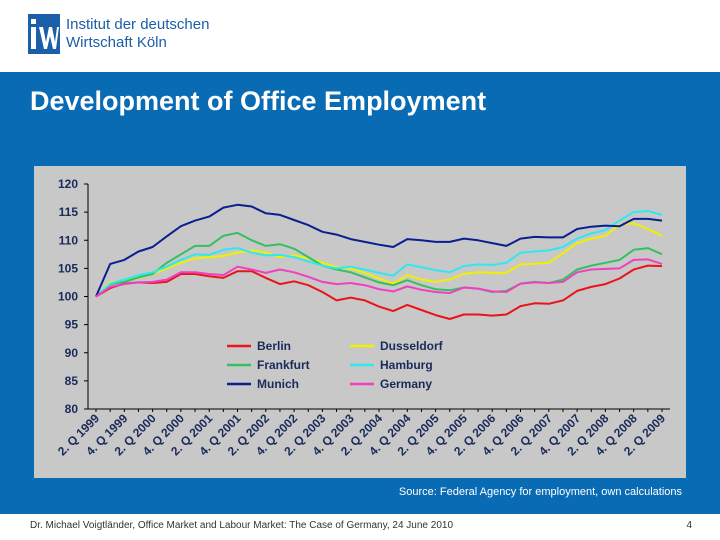 This screenshot has width=720, height=540. Describe the element at coordinates (72, 381) in the screenshot. I see `y-tick-label: 85` at that location.